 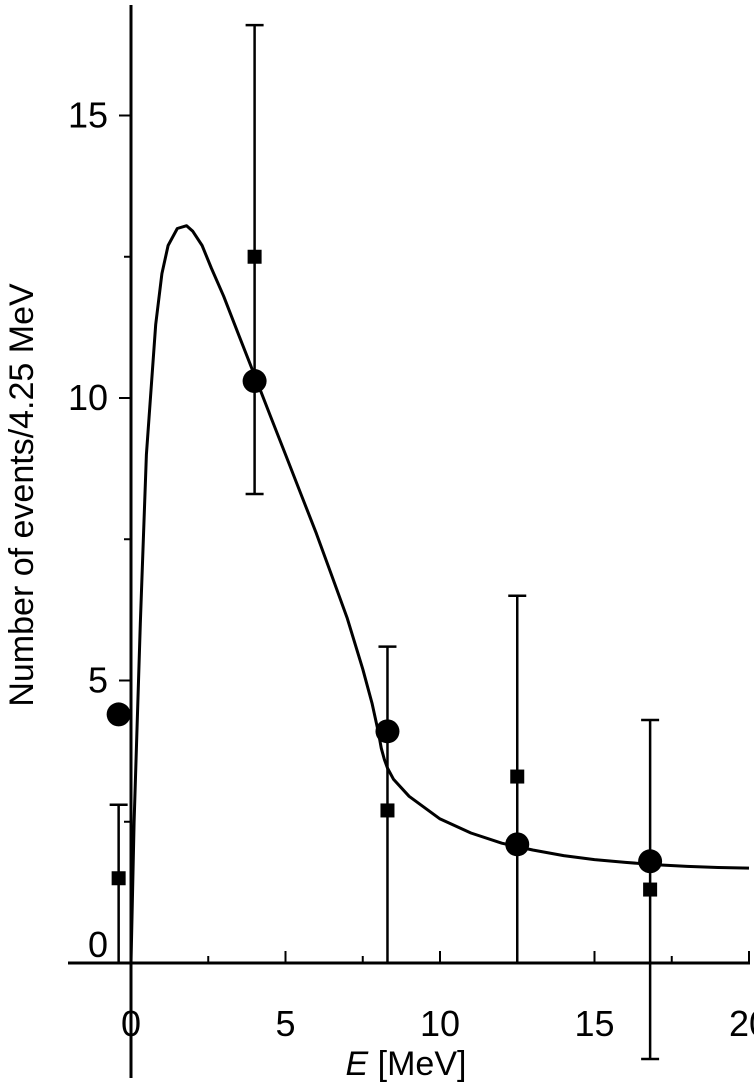 What do you see at coordinates (741, 1023) in the screenshot?
I see `x-tick-label: 20` at bounding box center [741, 1023].